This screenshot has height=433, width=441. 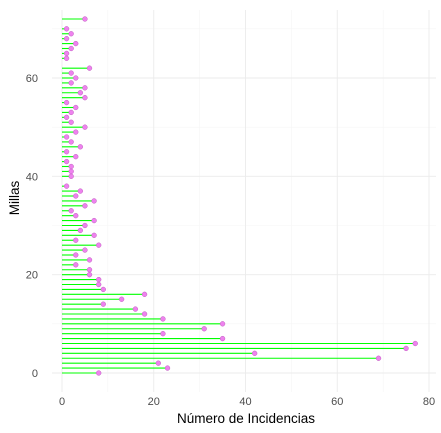 I want to click on x-tick-label: 40, so click(x=245, y=402).